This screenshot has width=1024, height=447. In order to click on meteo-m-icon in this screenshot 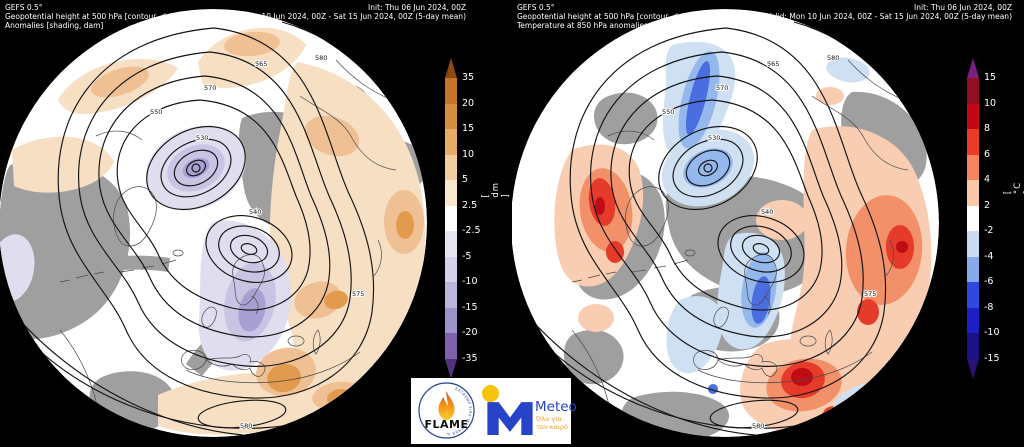, I will do `click(510, 418)`.